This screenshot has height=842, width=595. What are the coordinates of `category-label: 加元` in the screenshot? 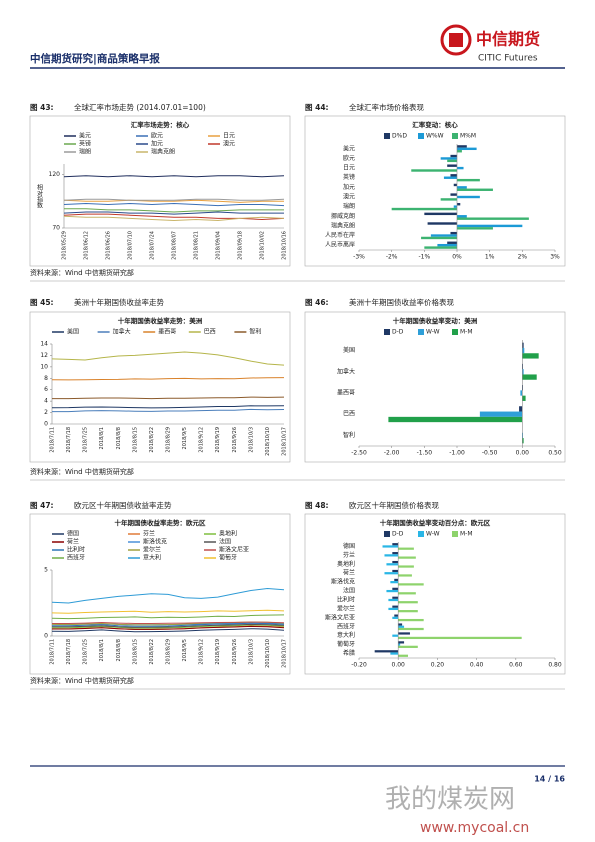 It's located at (349, 187).